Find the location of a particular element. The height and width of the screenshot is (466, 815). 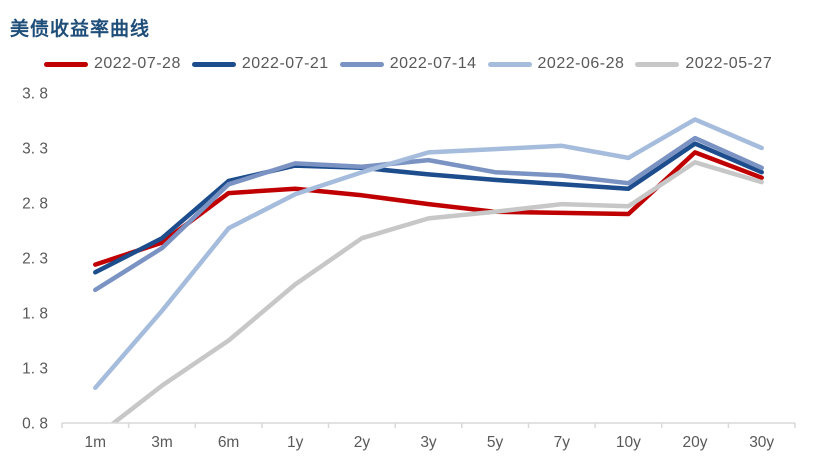

x-tick-label: 6m is located at coordinates (229, 442).